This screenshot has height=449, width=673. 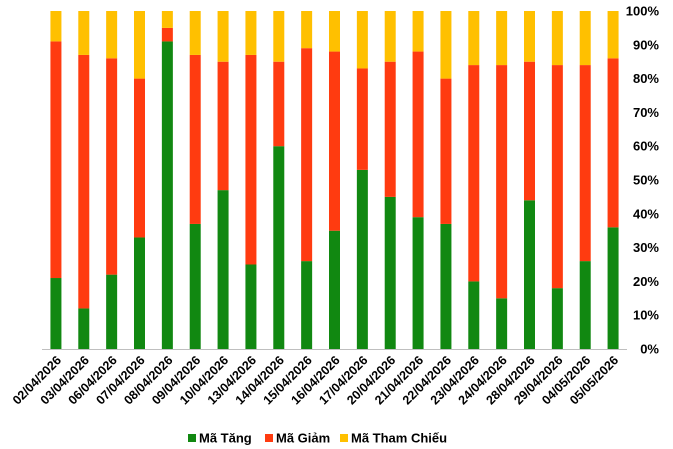 I want to click on legend-label: Mã Tăng, so click(x=225, y=438).